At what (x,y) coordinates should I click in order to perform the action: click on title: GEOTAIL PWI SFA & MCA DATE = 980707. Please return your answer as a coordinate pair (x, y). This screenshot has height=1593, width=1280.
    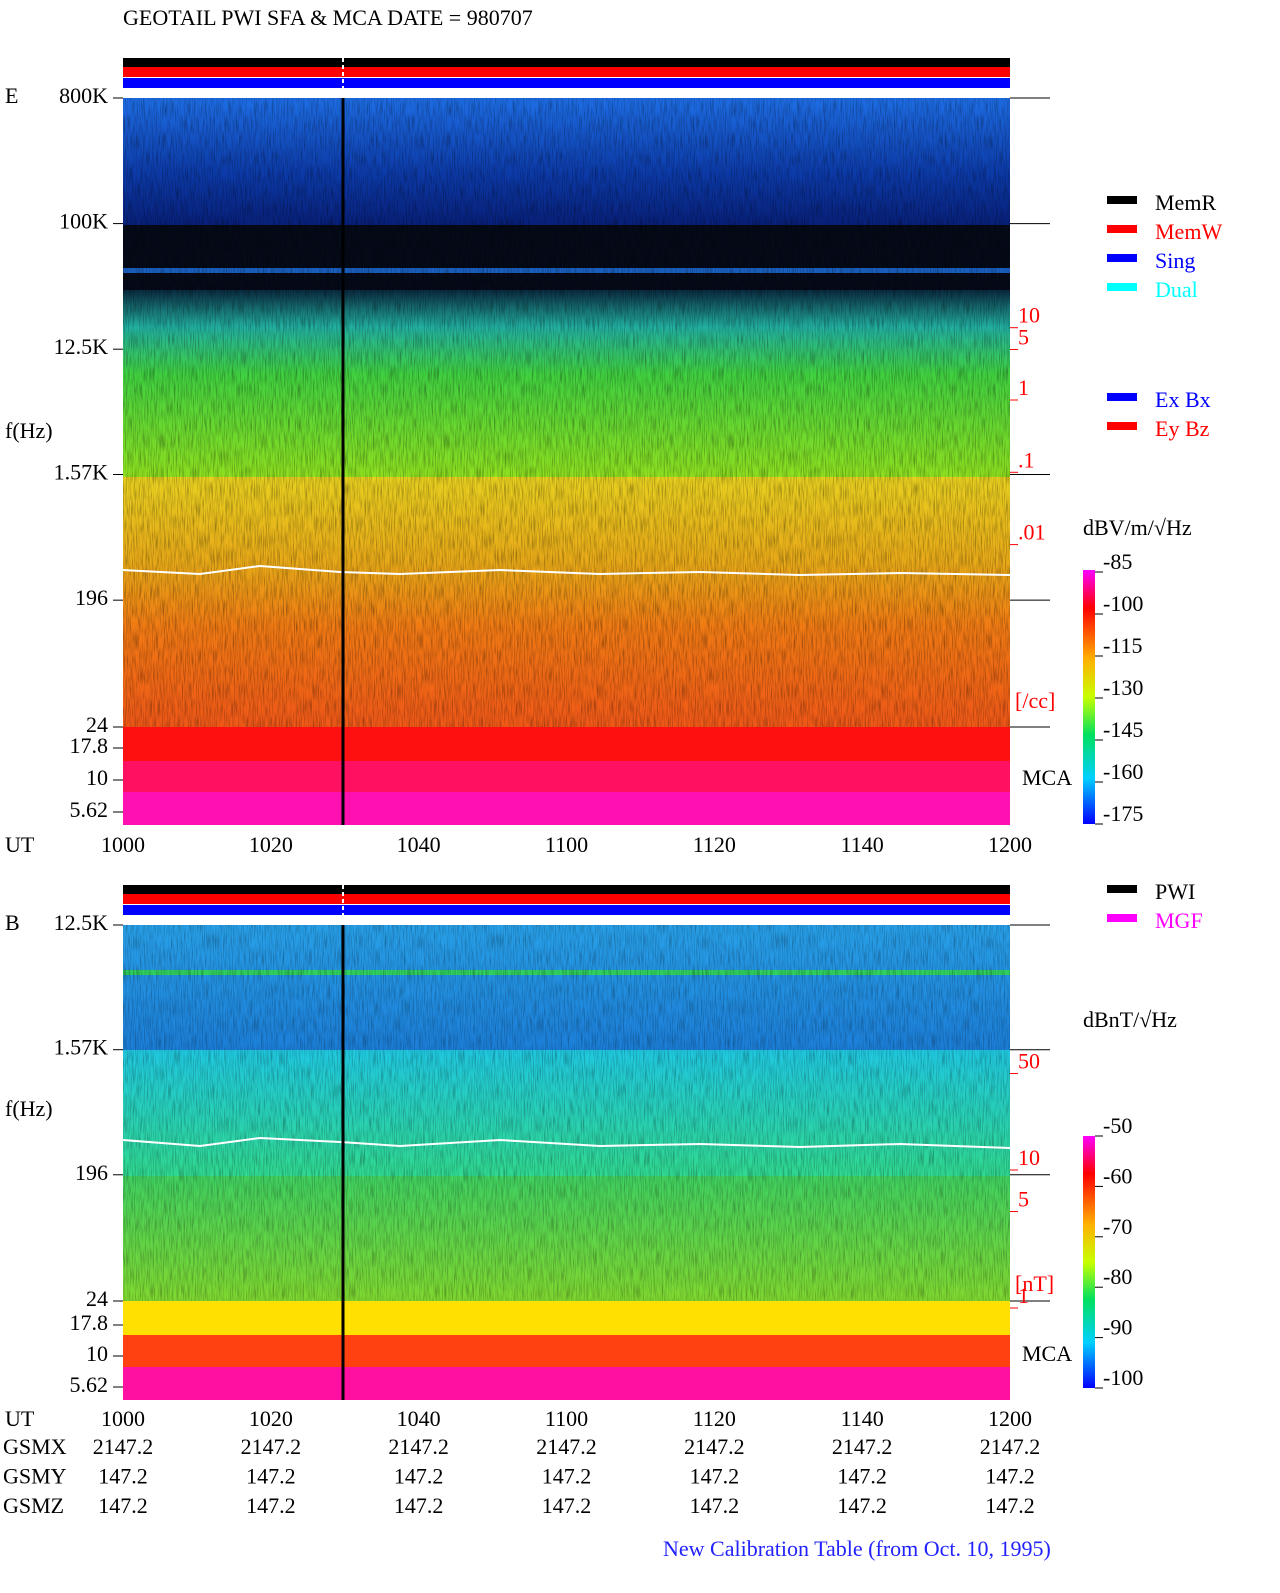
    Looking at the image, I should click on (328, 17).